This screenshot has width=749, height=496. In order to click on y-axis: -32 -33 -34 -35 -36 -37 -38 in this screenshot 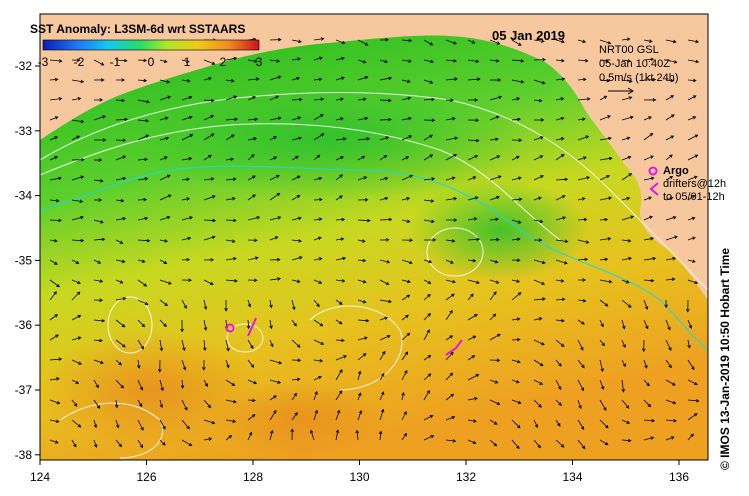, I will do `click(27, 260)`.